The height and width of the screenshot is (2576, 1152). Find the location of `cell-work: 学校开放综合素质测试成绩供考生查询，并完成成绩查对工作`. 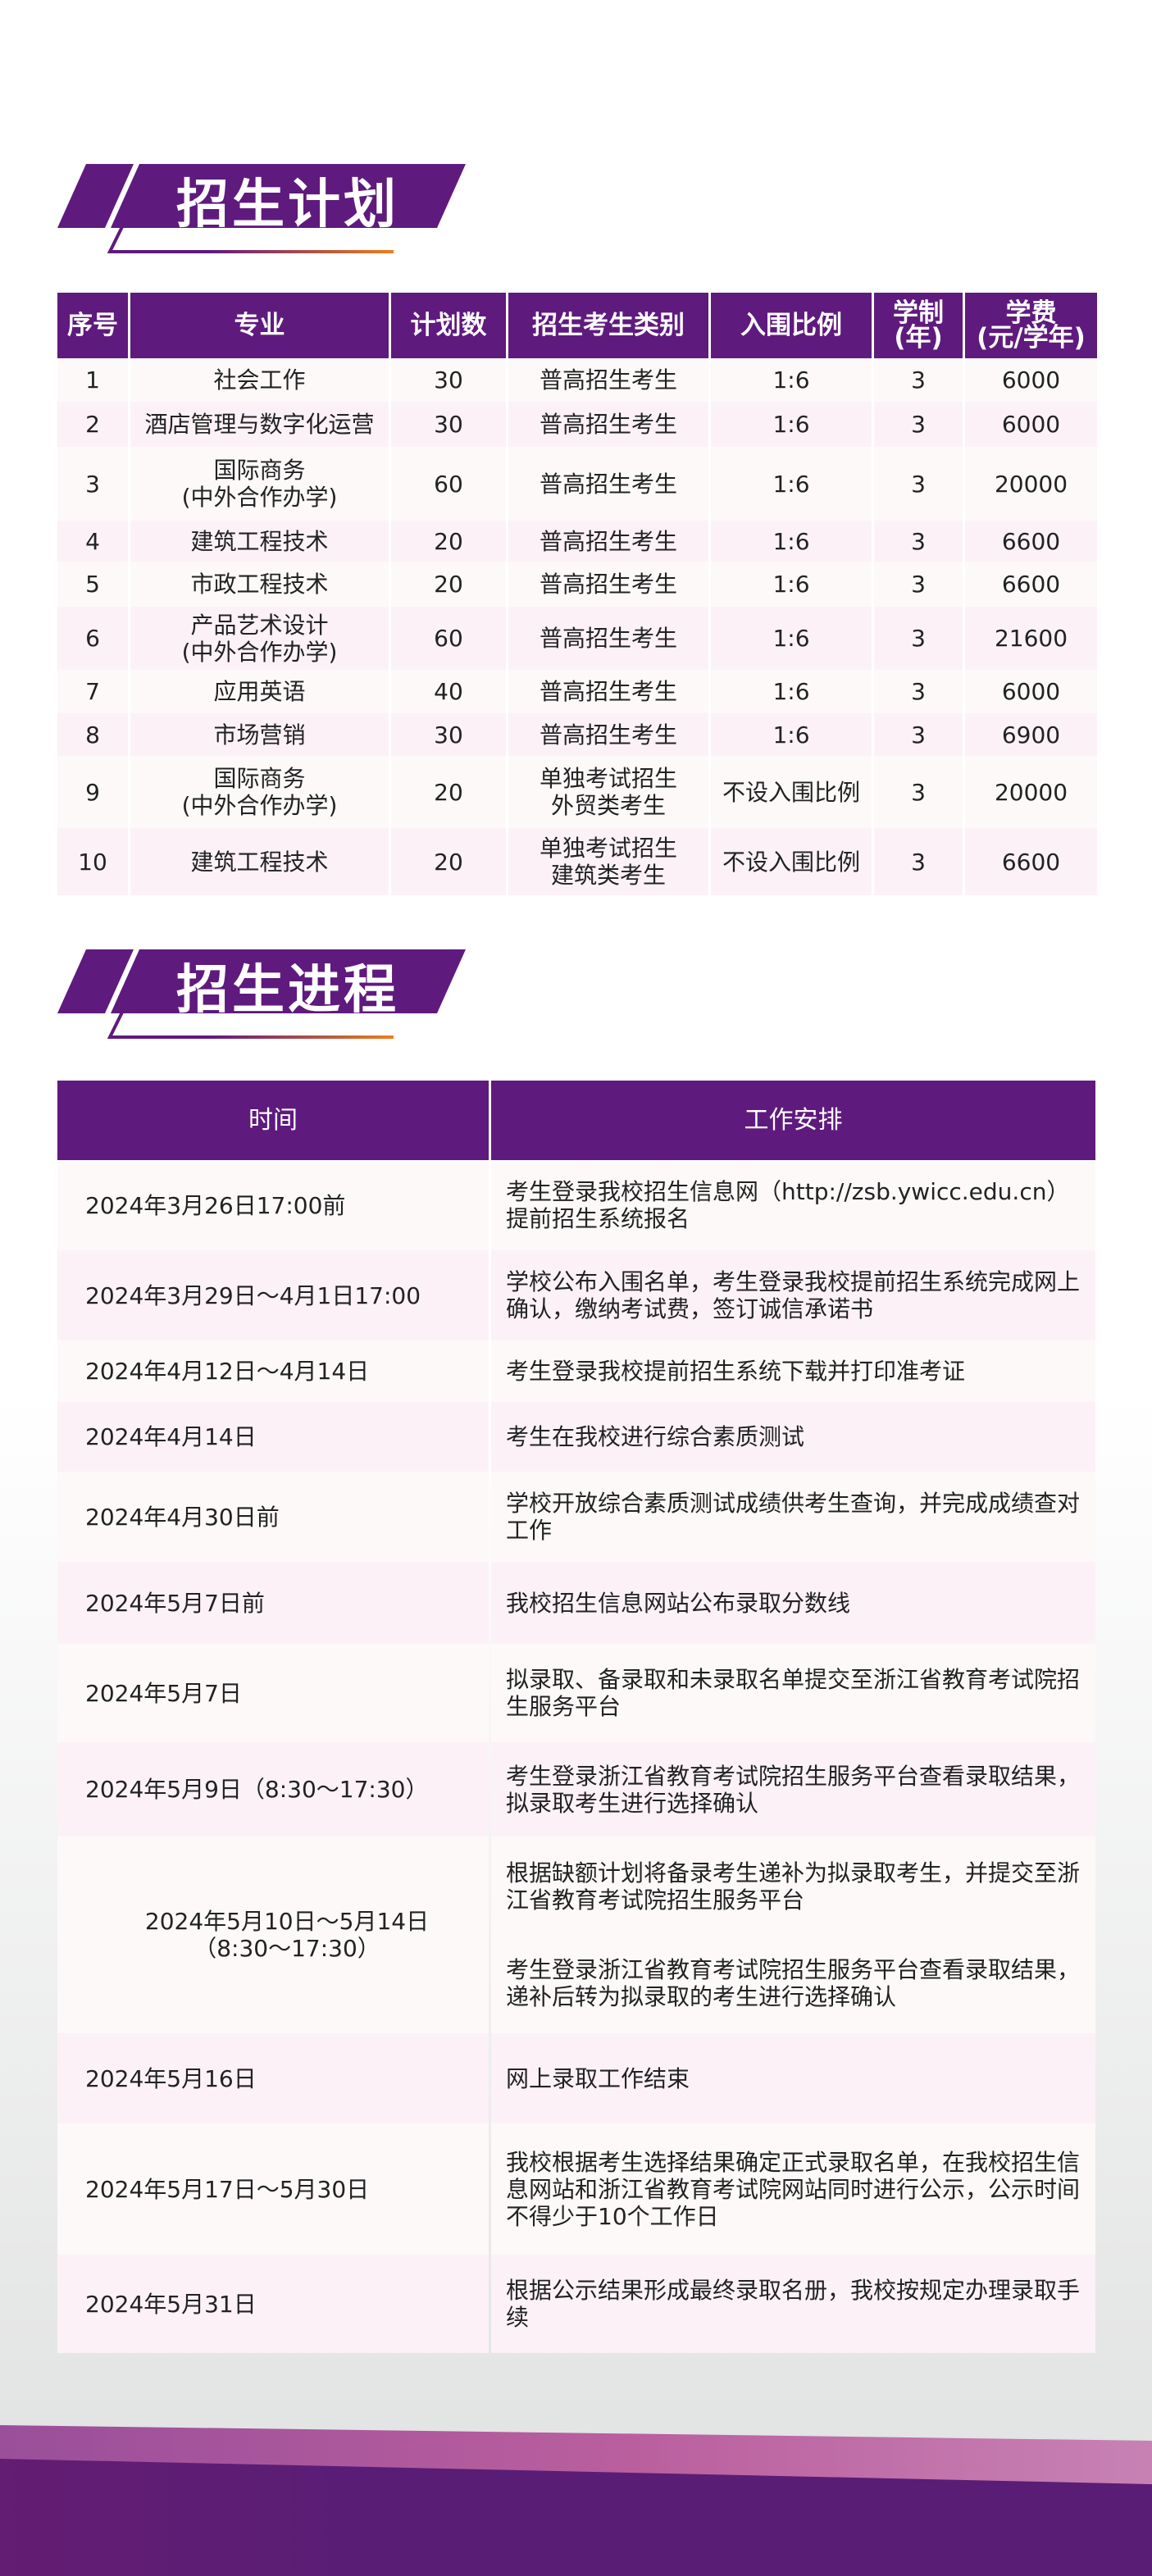

cell-work: 学校开放综合素质测试成绩供考生查询，并完成成绩查对工作 is located at coordinates (793, 1517).